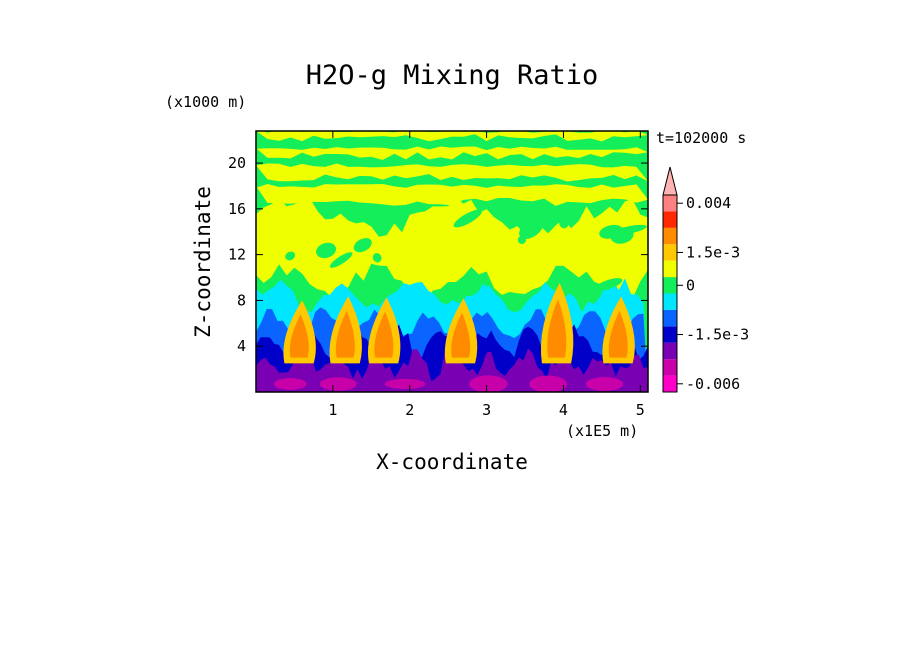 This screenshot has height=654, width=904. What do you see at coordinates (717, 335) in the screenshot?
I see `colorbar-label: -1.5e-3` at bounding box center [717, 335].